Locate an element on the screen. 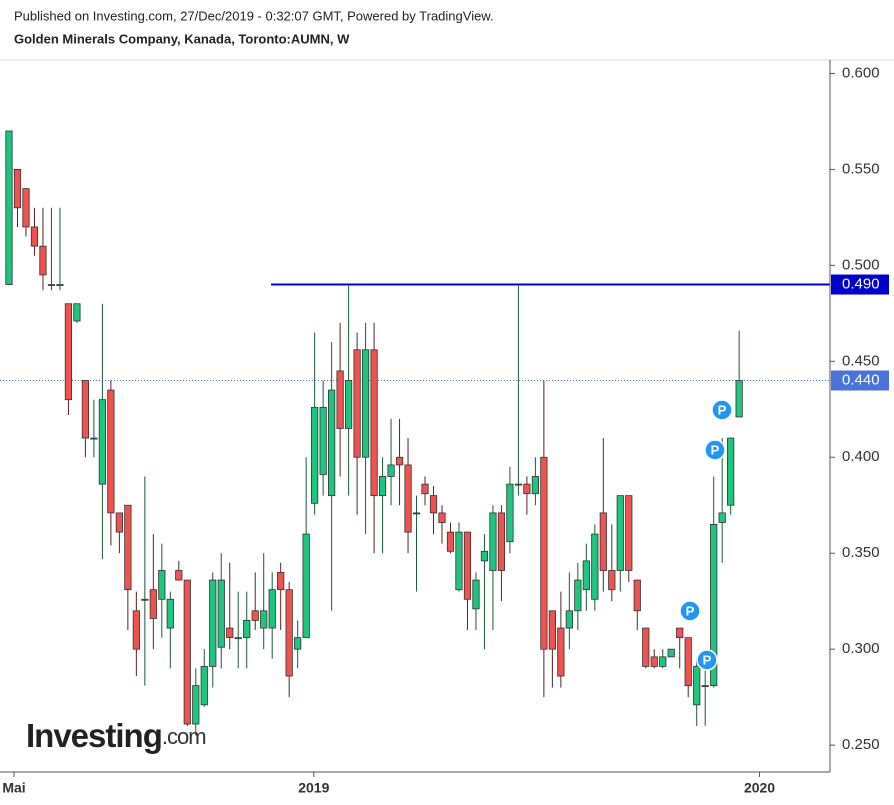 The height and width of the screenshot is (805, 894). logo-name: Investing is located at coordinates (94, 735).